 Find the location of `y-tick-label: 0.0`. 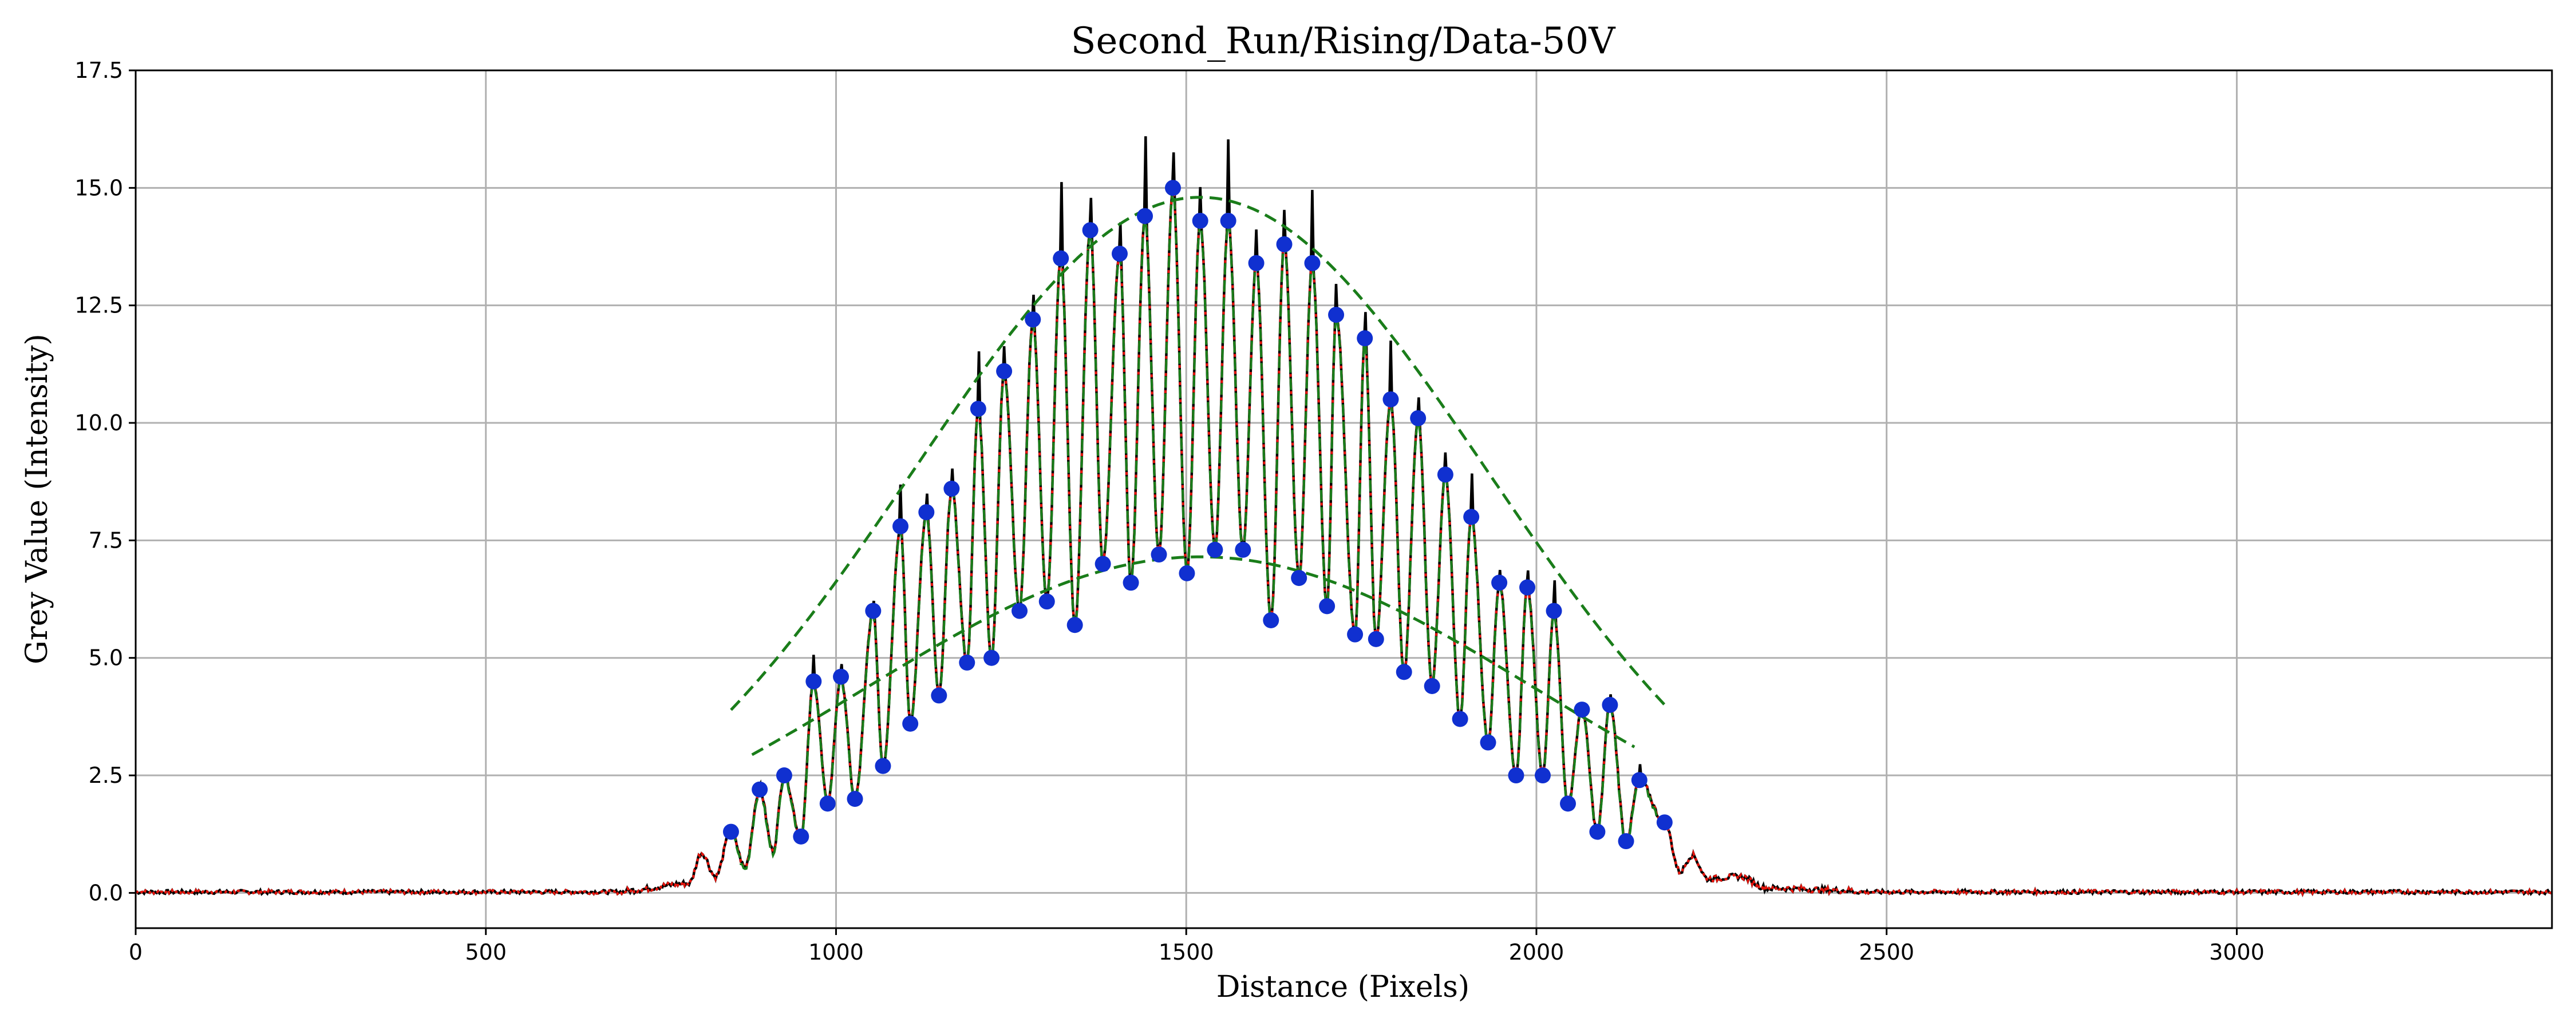

y-tick-label: 0.0 is located at coordinates (106, 892).